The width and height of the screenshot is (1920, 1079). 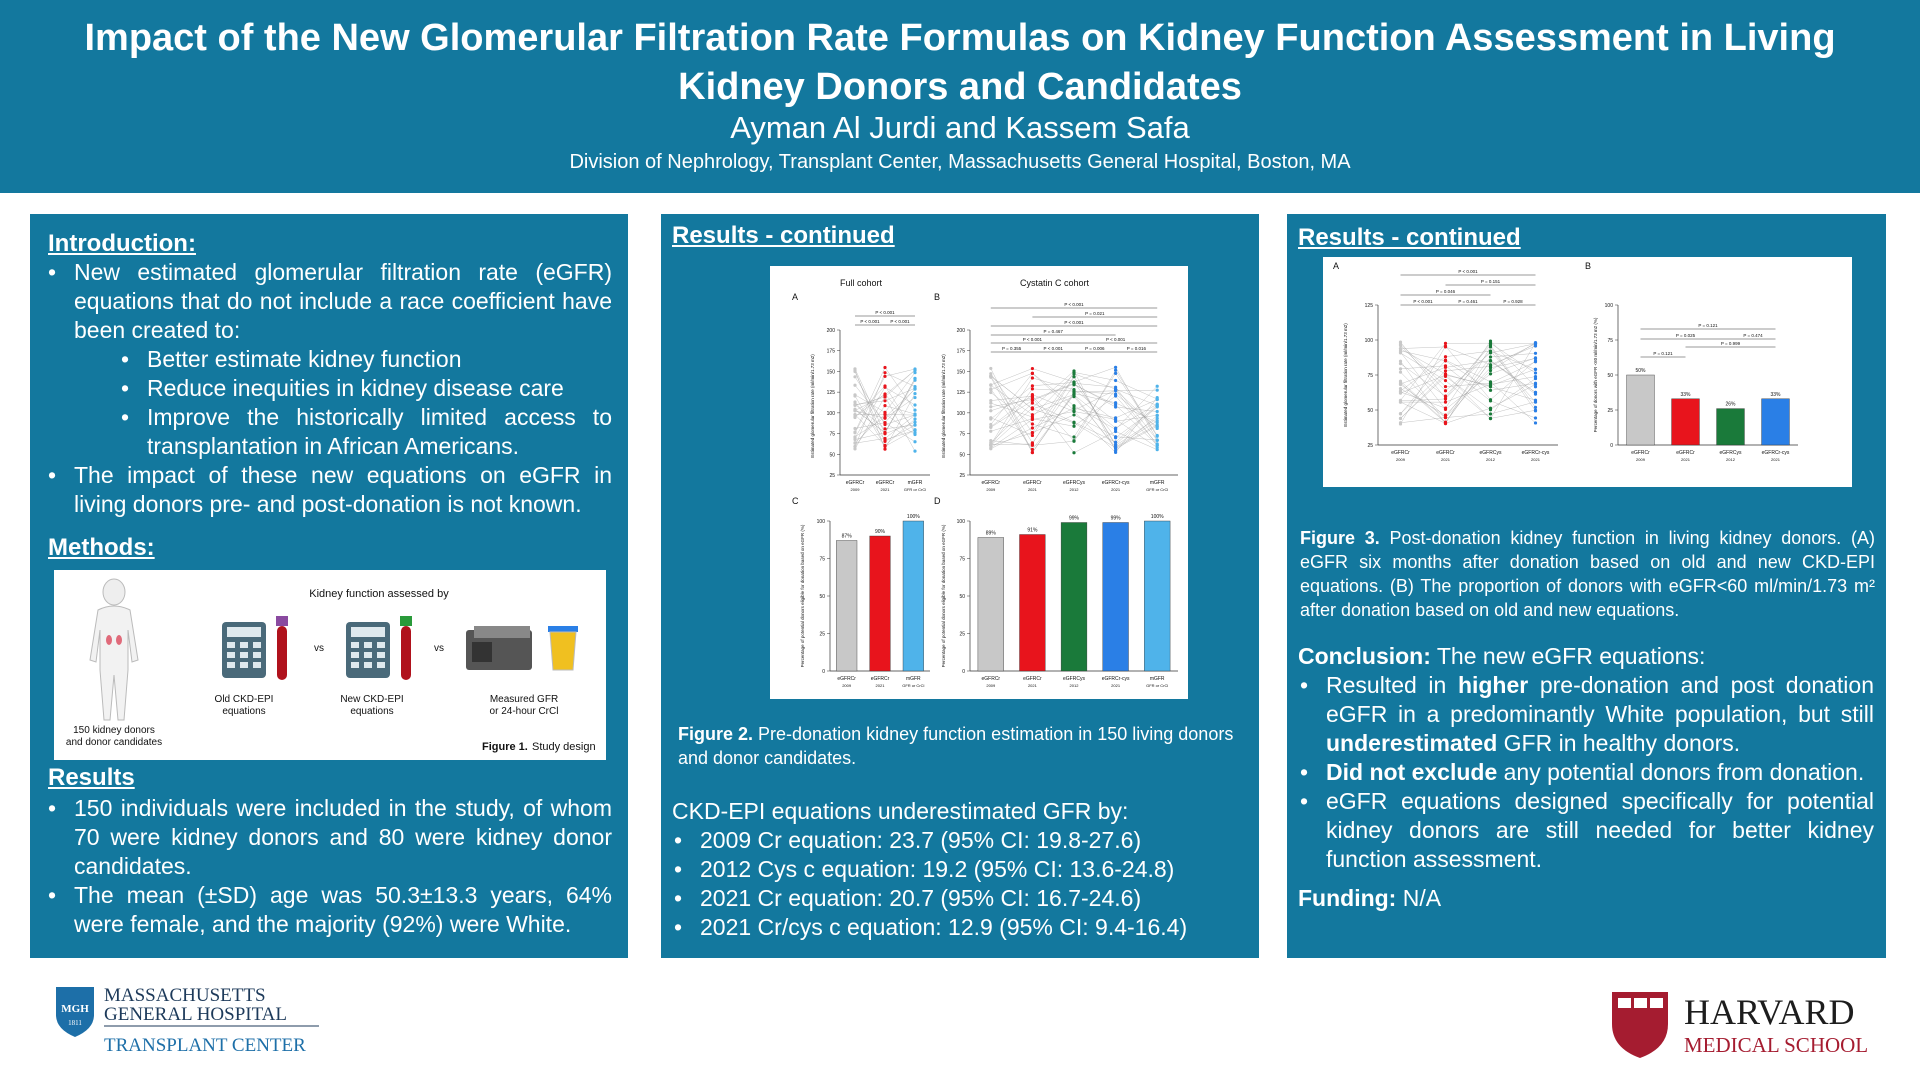 I want to click on results-heading: Results, so click(x=91, y=777).